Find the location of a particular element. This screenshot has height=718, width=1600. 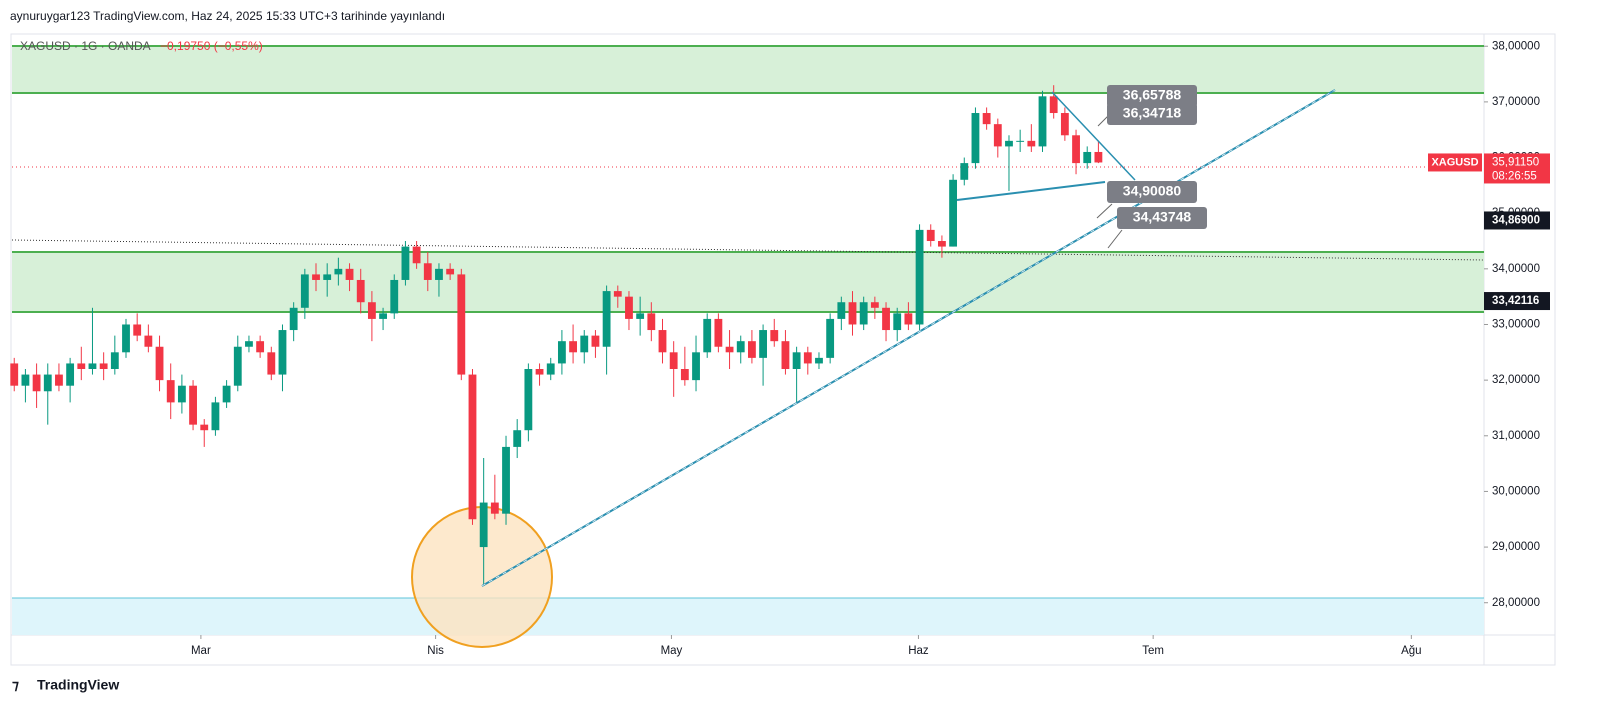

callout-pointer is located at coordinates (1104, 211).